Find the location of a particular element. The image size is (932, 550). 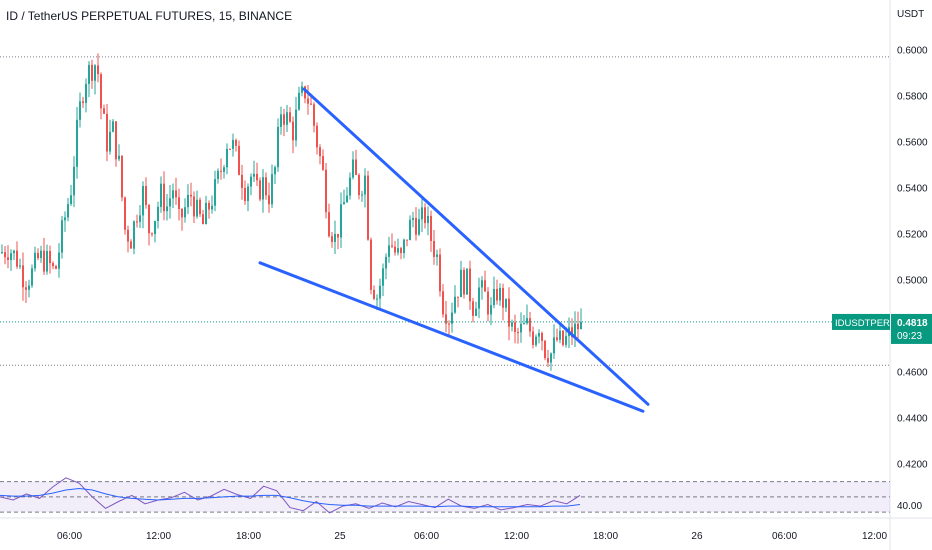

time-tick-label: 18:00 is located at coordinates (605, 536).